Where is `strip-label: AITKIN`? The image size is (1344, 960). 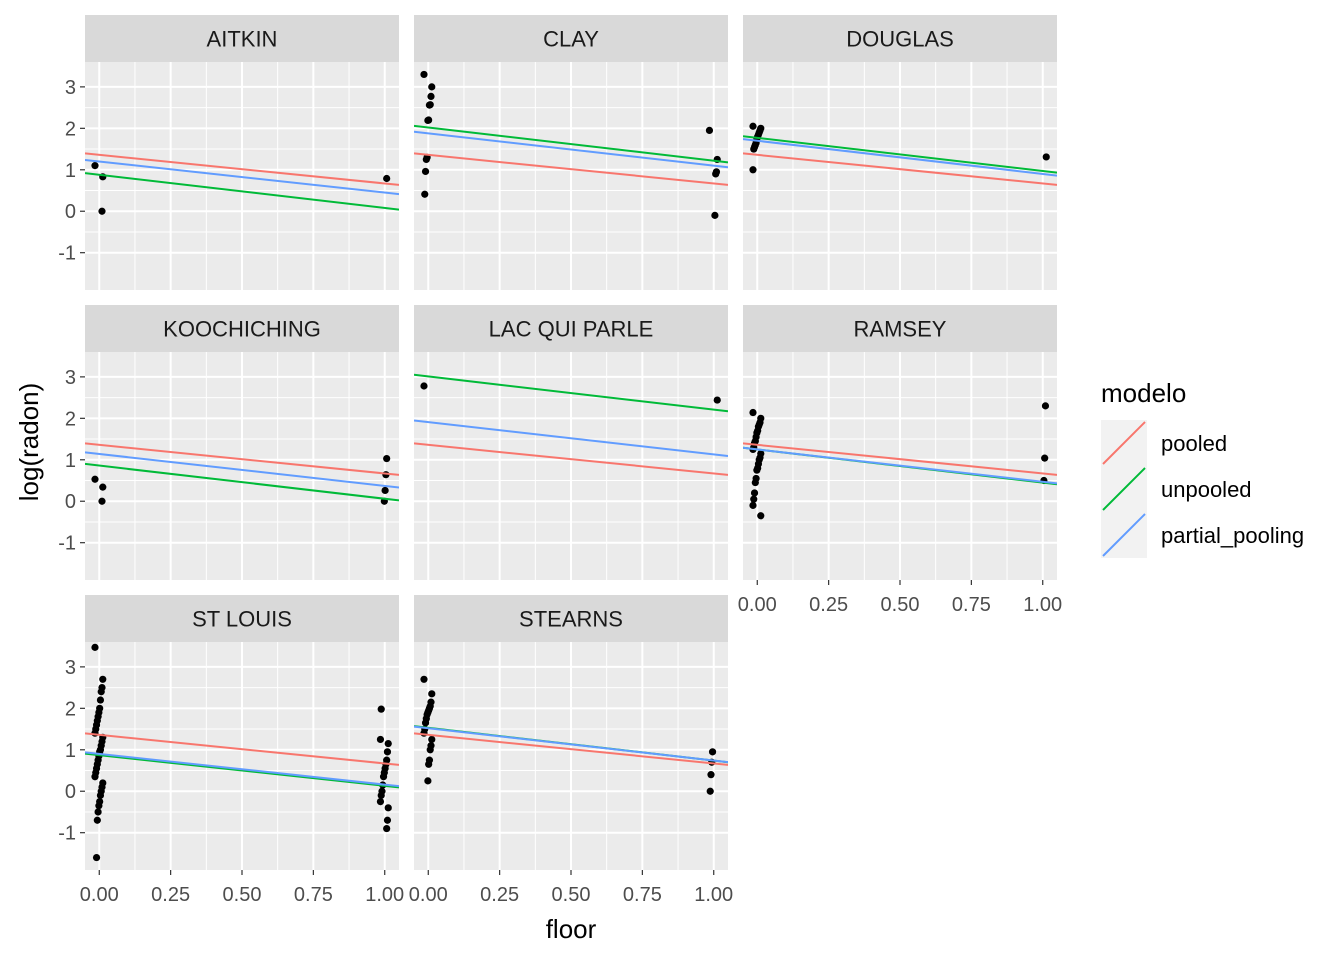
strip-label: AITKIN is located at coordinates (242, 39).